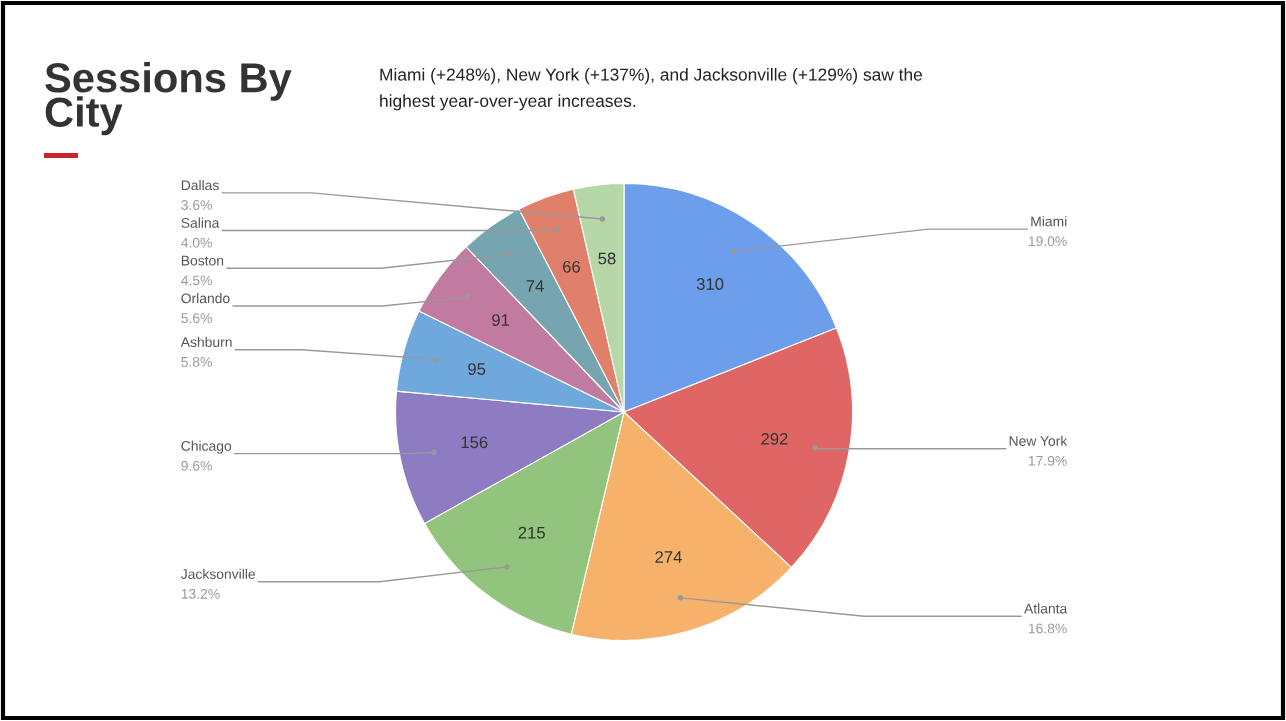 The height and width of the screenshot is (721, 1286). What do you see at coordinates (202, 260) in the screenshot?
I see `slice-label: Boston` at bounding box center [202, 260].